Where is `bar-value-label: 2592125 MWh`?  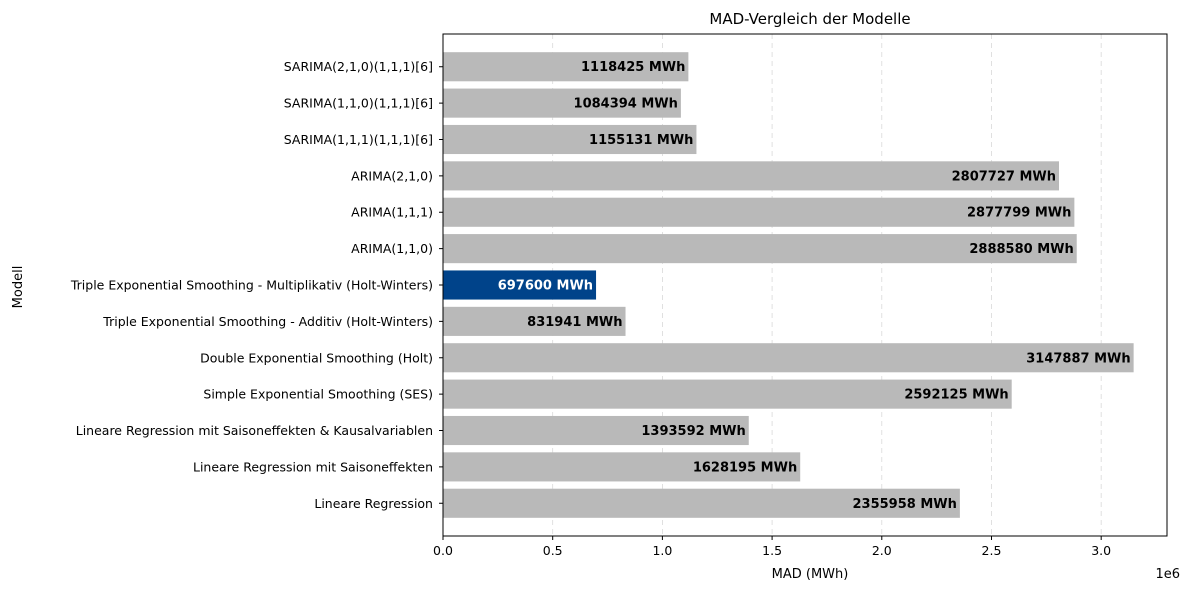 bar-value-label: 2592125 MWh is located at coordinates (956, 395).